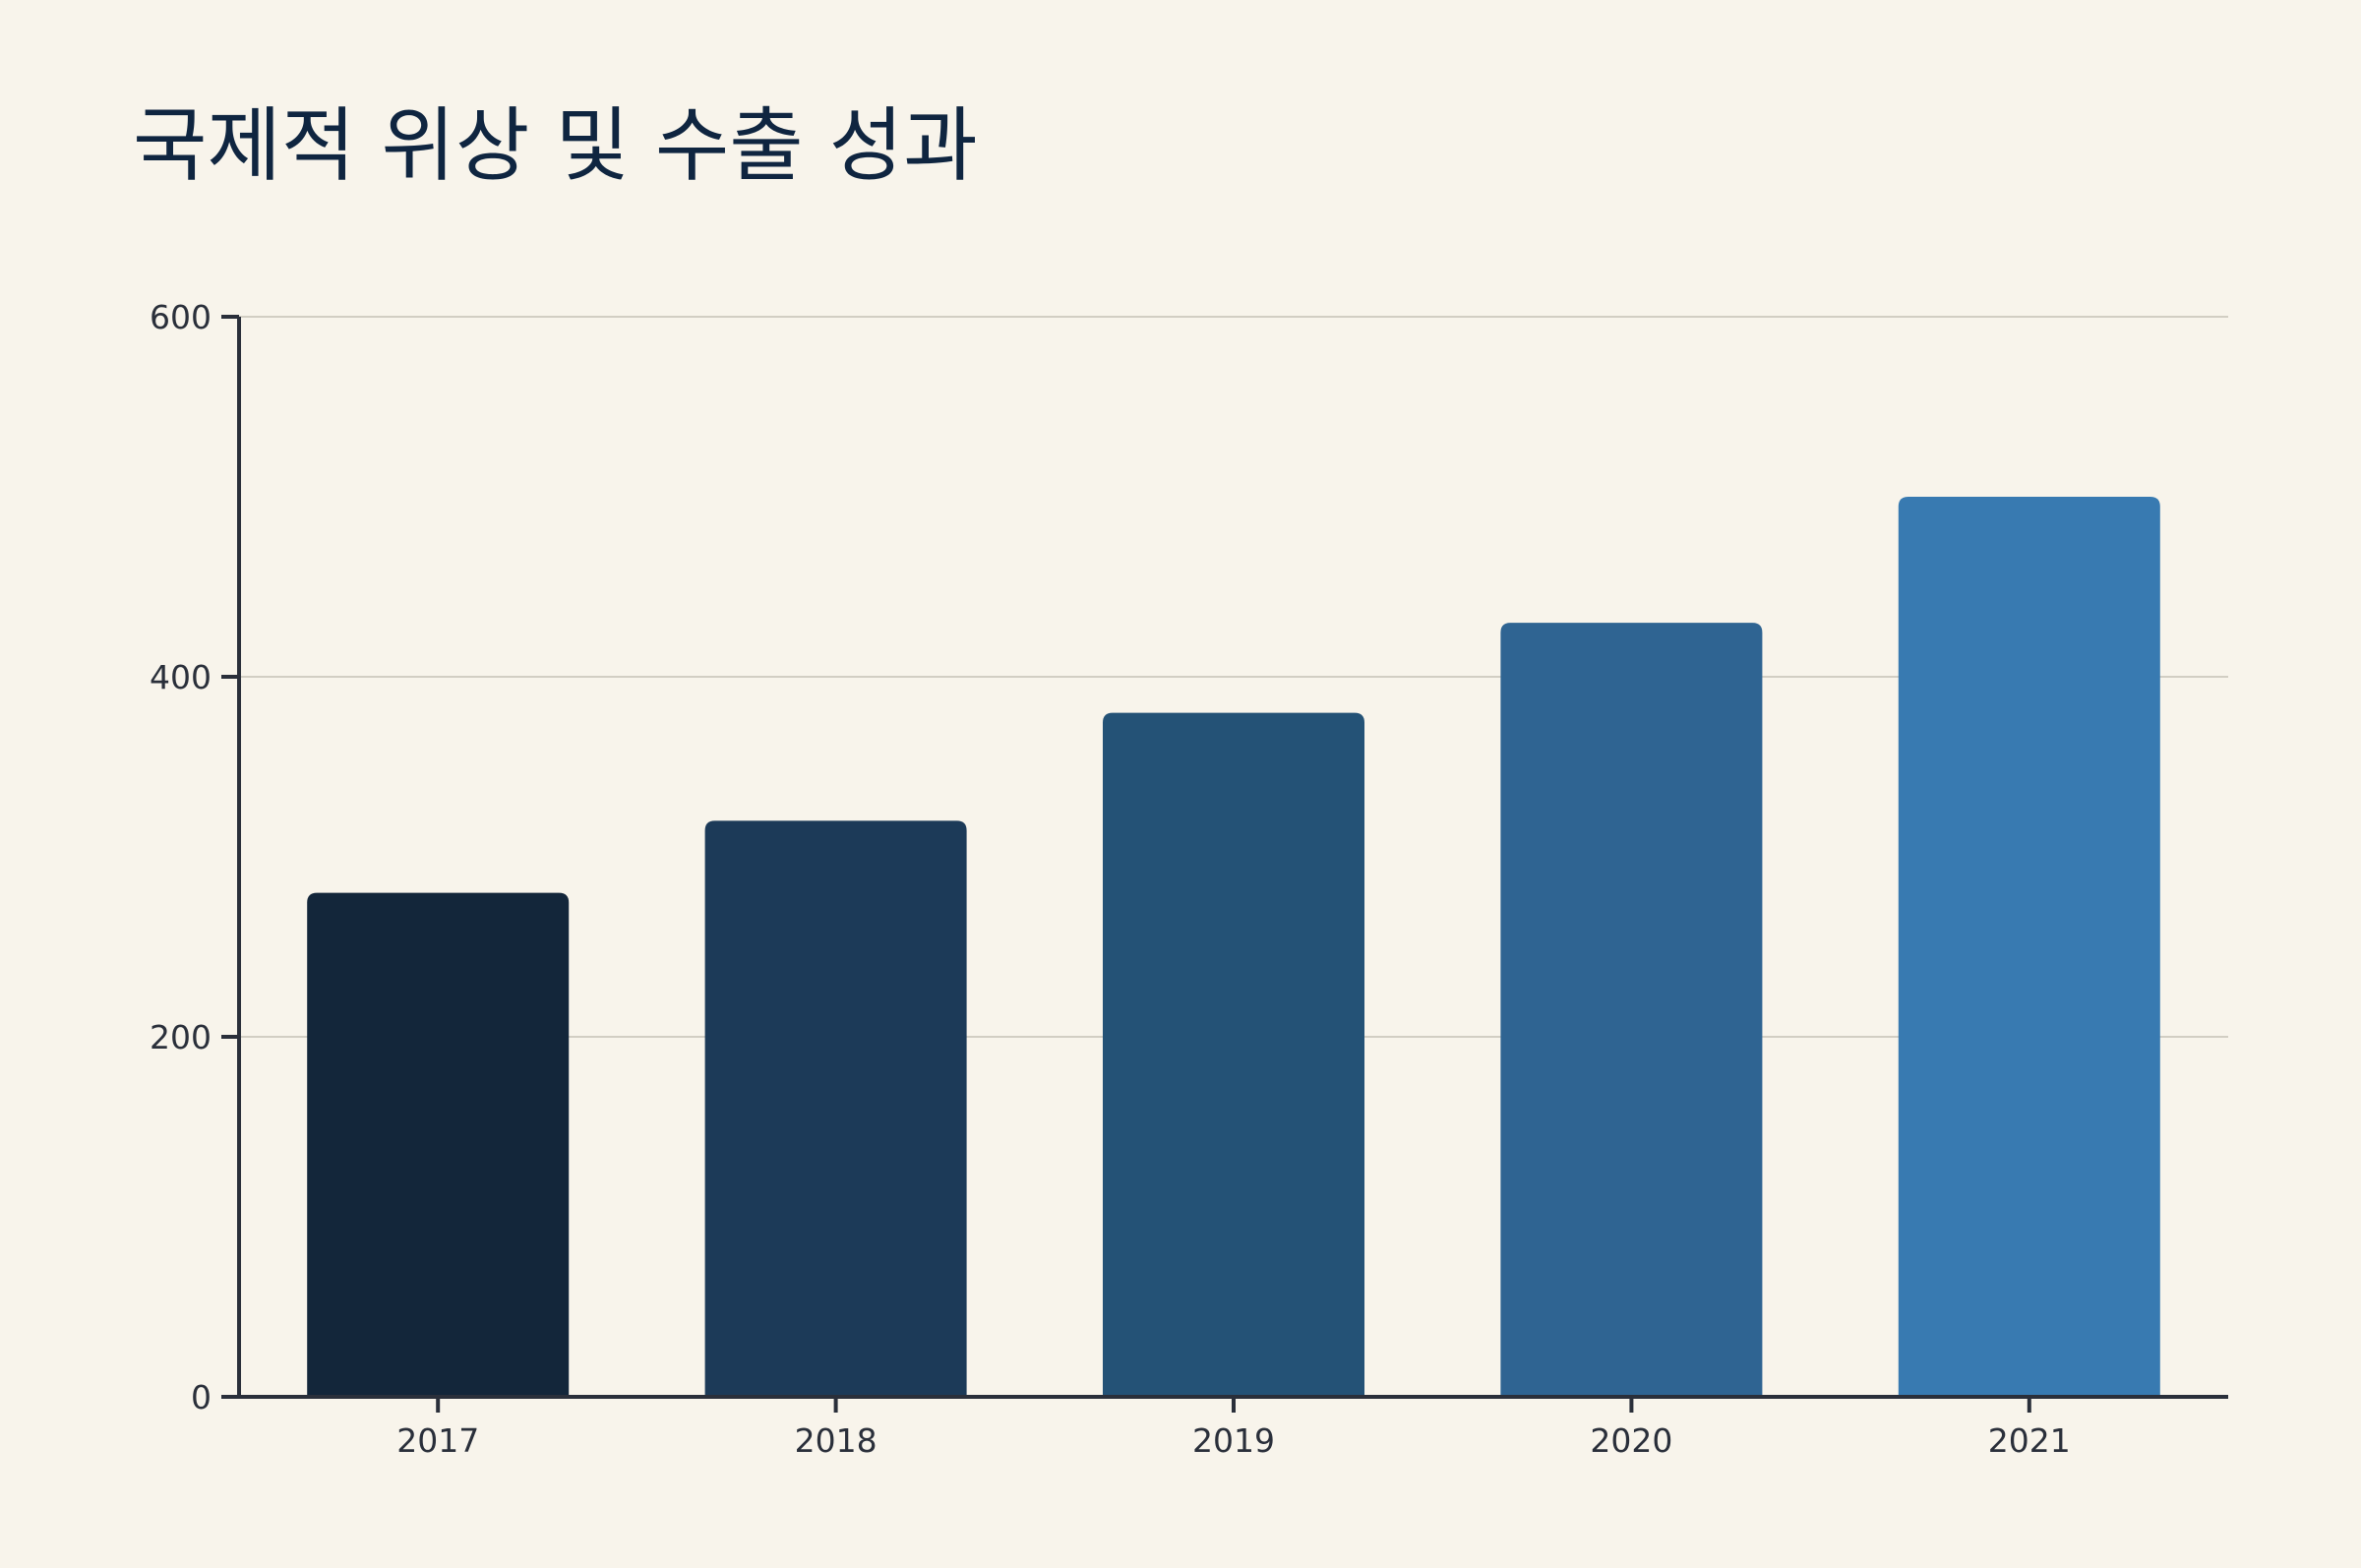 This screenshot has height=1568, width=2361. What do you see at coordinates (1234, 1054) in the screenshot?
I see `bar-2019` at bounding box center [1234, 1054].